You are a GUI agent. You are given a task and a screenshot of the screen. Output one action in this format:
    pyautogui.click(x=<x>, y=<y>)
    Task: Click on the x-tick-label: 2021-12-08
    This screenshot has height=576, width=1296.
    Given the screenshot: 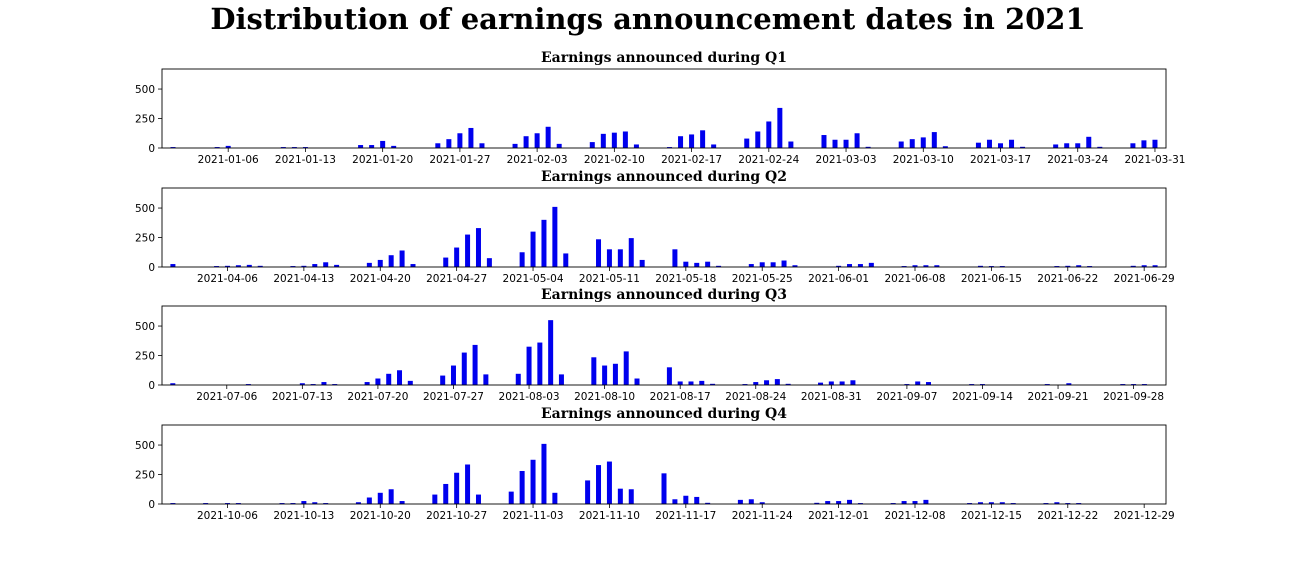 What is the action you would take?
    pyautogui.click(x=914, y=516)
    